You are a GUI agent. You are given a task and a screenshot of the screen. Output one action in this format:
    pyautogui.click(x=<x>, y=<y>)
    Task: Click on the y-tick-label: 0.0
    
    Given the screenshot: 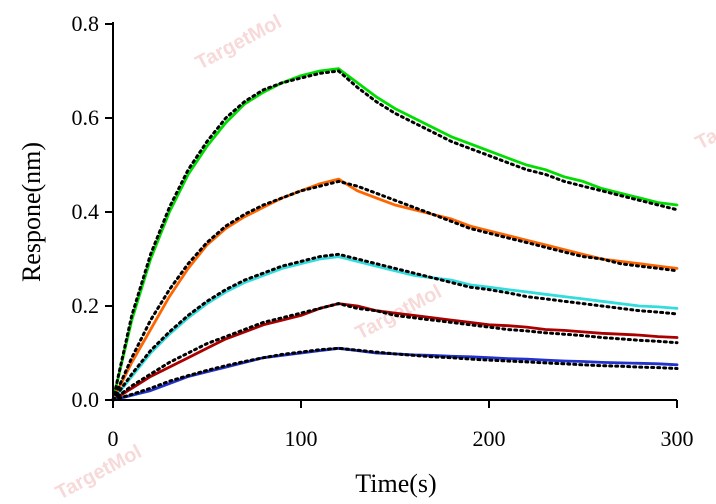 What is the action you would take?
    pyautogui.click(x=86, y=399)
    